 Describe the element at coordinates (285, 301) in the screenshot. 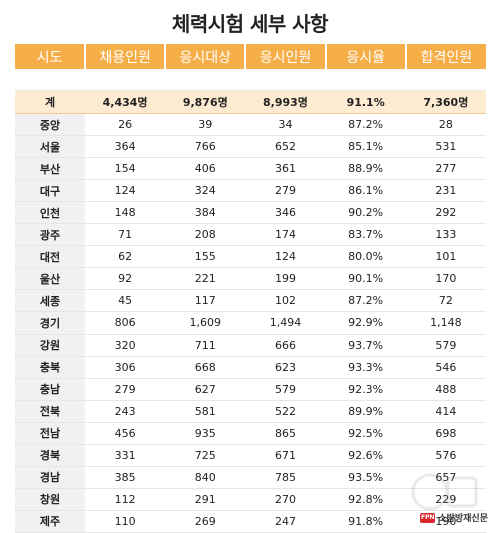

I see `table-cell: 102` at that location.